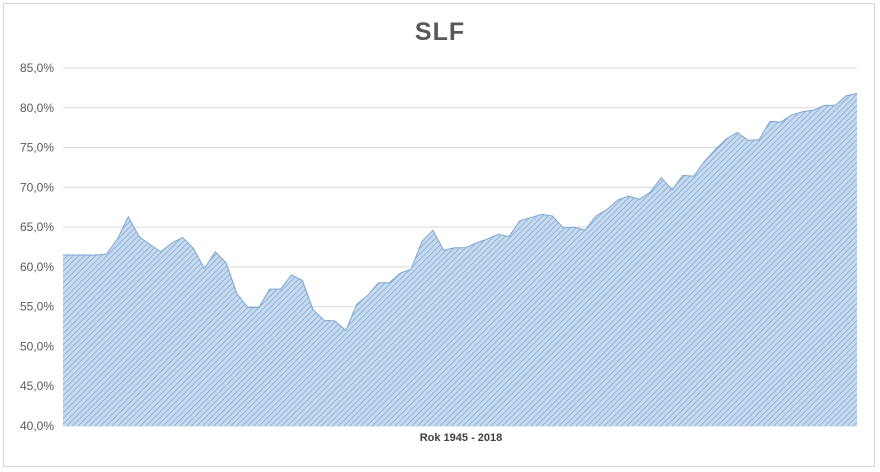  I want to click on y-tick-label: 80,0%, so click(37, 108).